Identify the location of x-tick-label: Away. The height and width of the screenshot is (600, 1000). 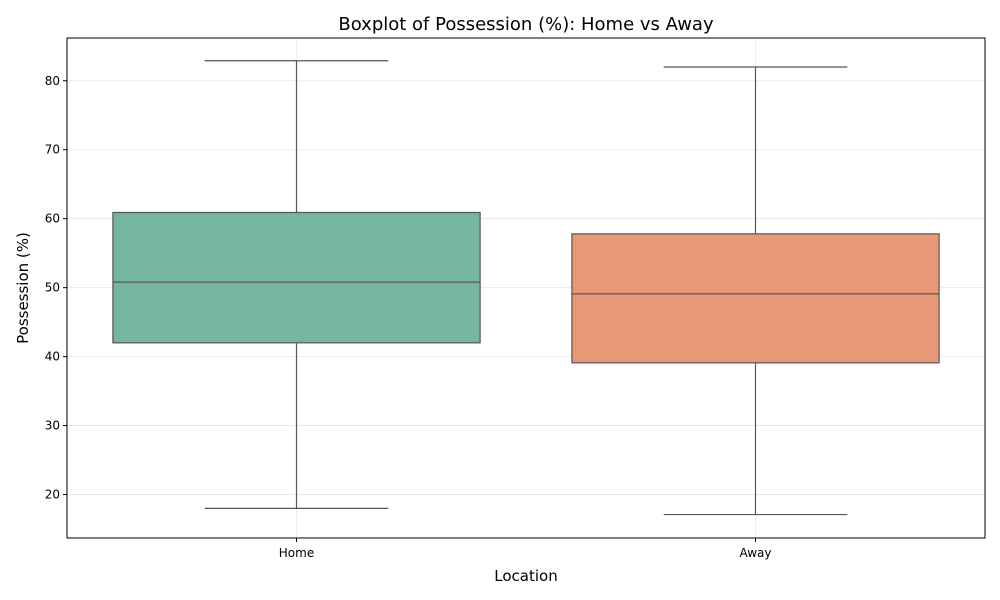
(756, 553).